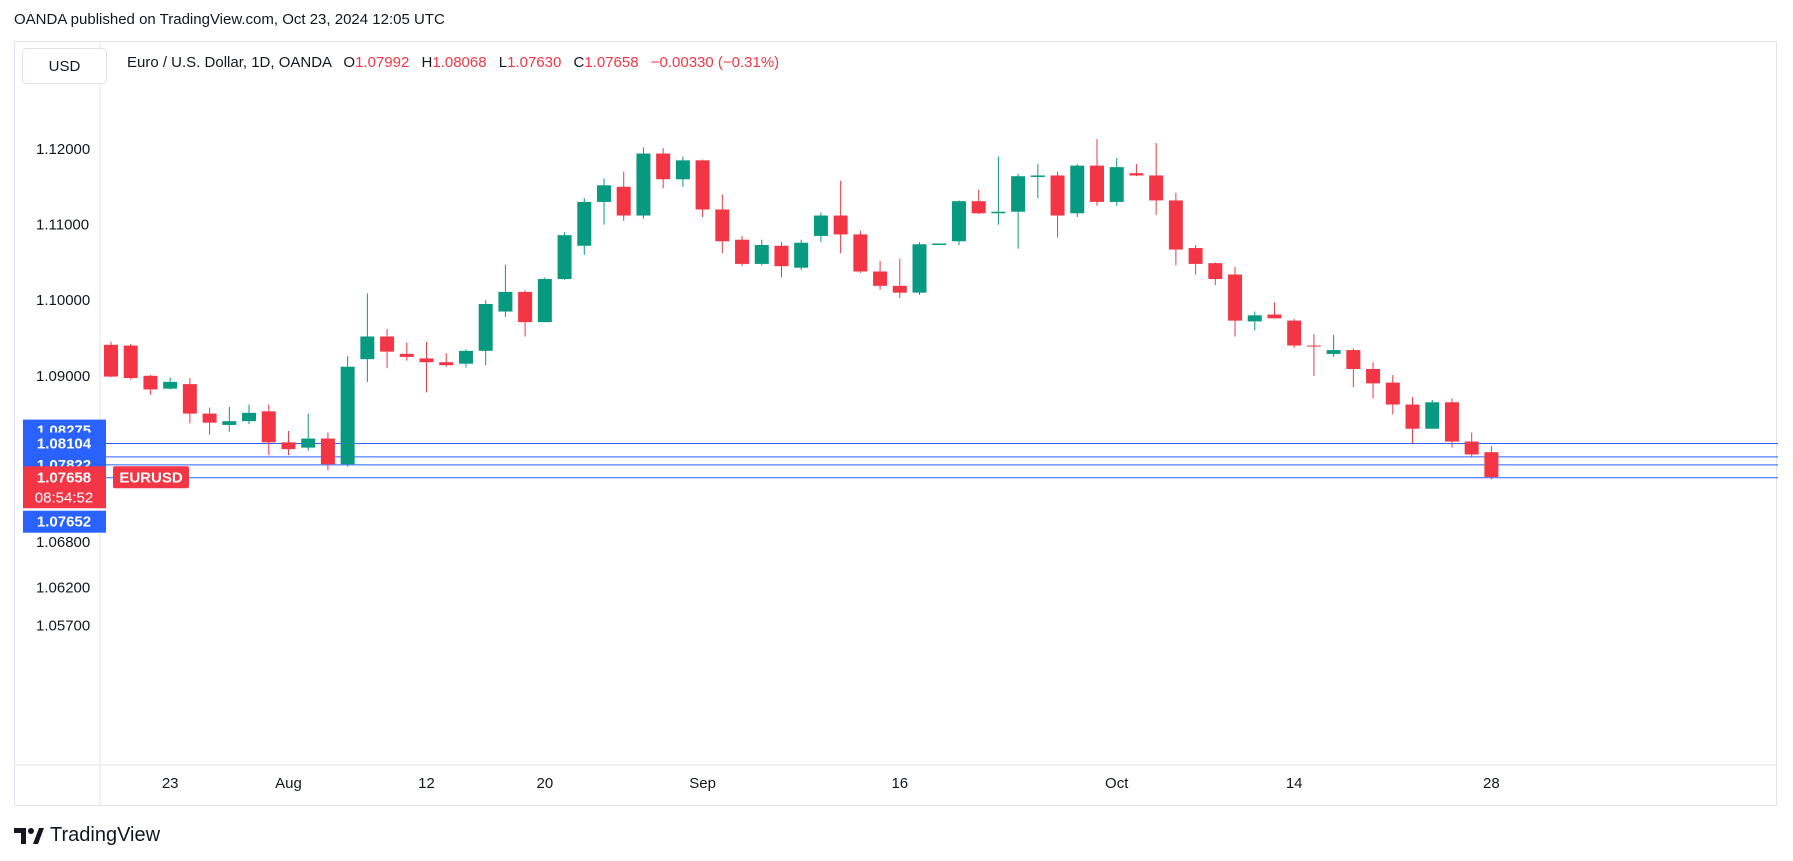 The height and width of the screenshot is (861, 1793). I want to click on price-label-text: 1.07652, so click(64, 522).